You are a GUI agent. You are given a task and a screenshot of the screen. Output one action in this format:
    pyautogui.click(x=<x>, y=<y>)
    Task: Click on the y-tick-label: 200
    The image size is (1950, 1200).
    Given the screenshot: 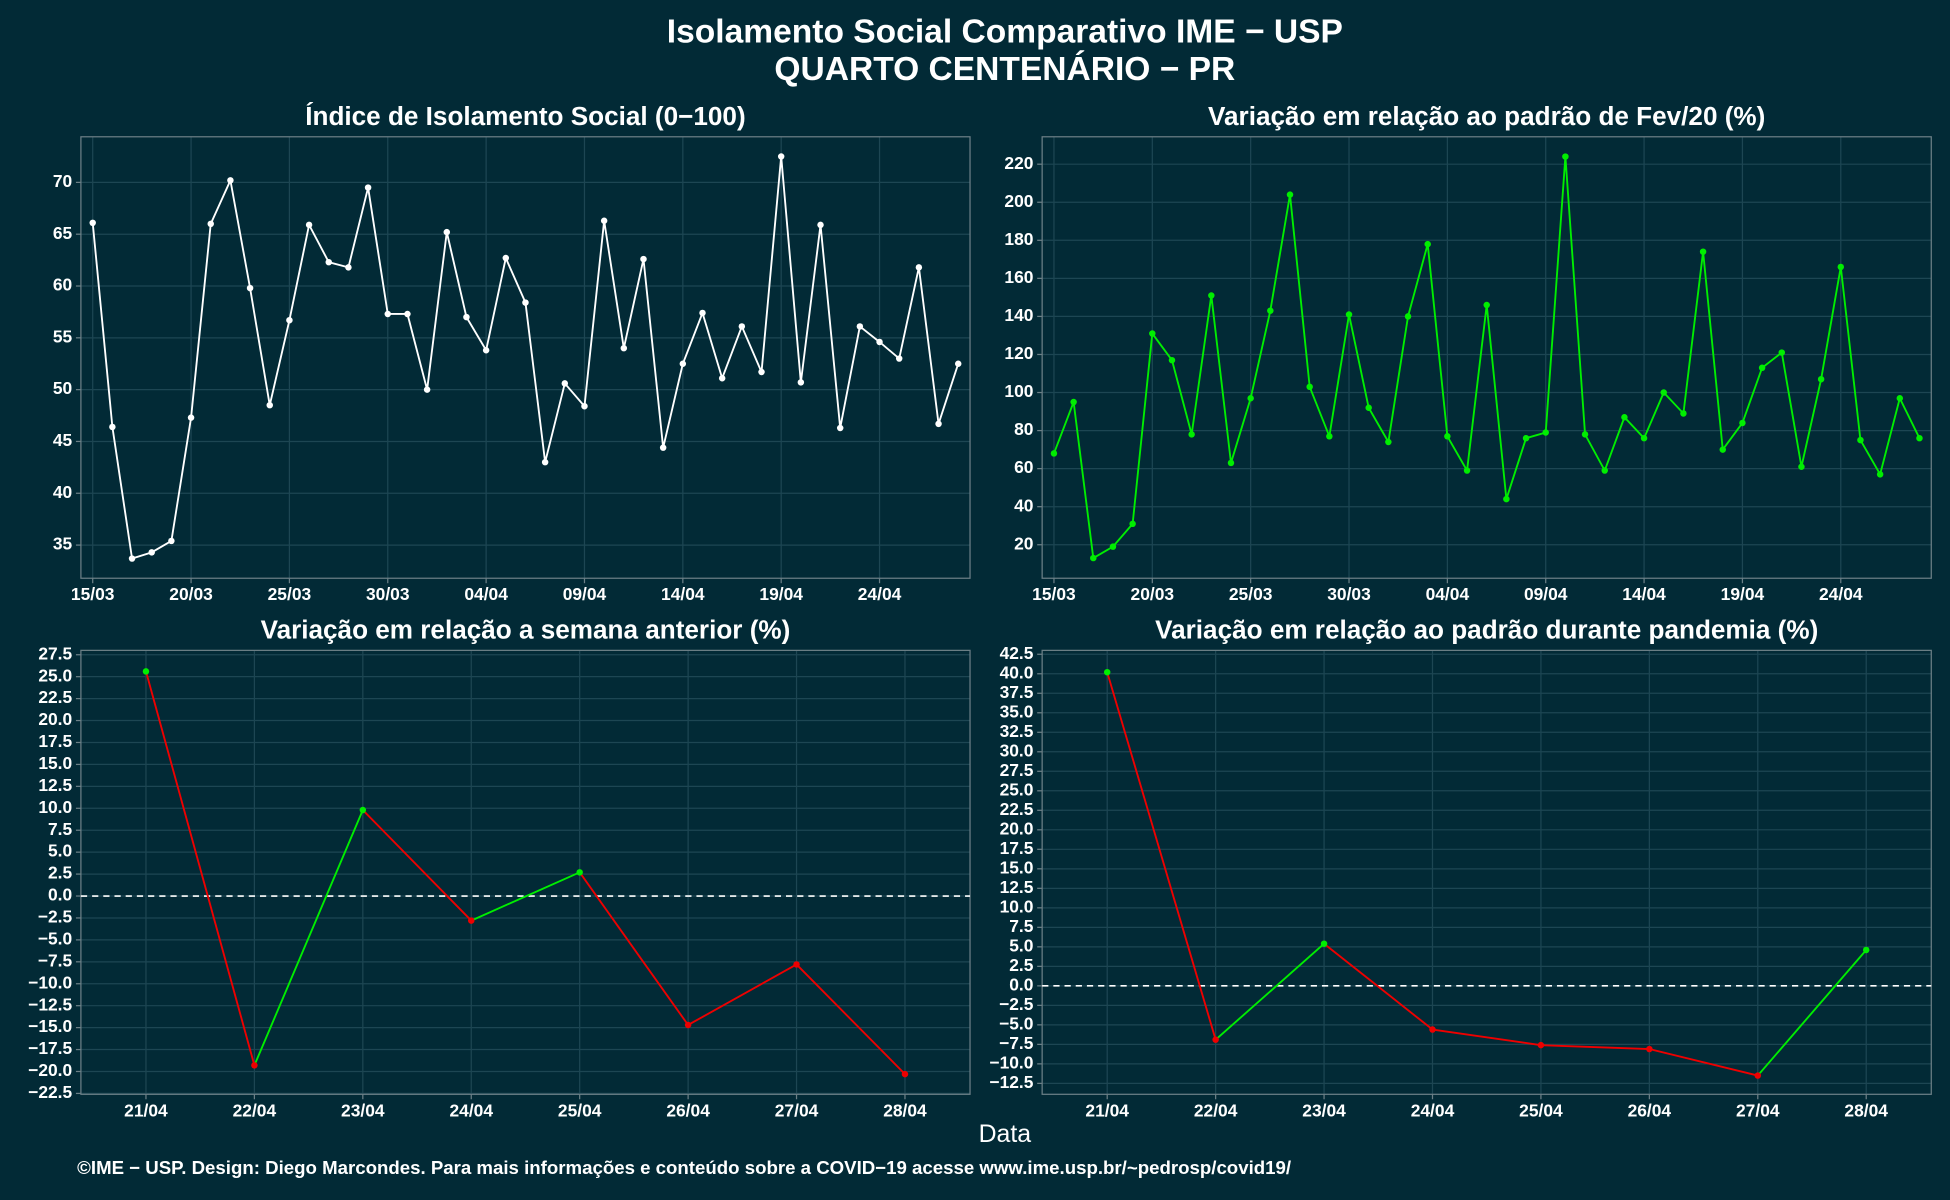 What is the action you would take?
    pyautogui.click(x=1018, y=201)
    